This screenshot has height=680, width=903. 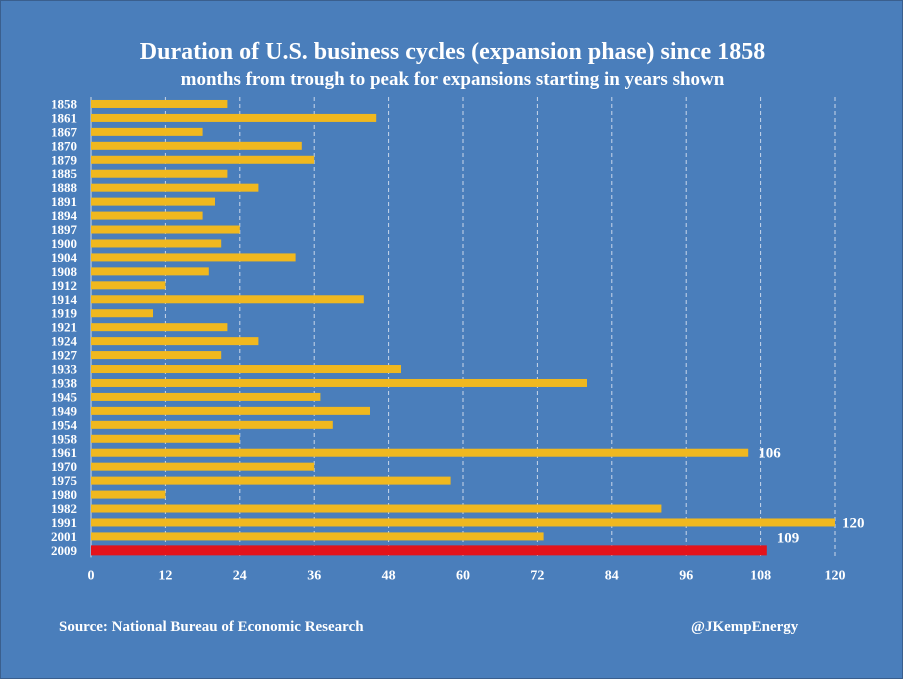 What do you see at coordinates (206, 396) in the screenshot?
I see `bar-1945` at bounding box center [206, 396].